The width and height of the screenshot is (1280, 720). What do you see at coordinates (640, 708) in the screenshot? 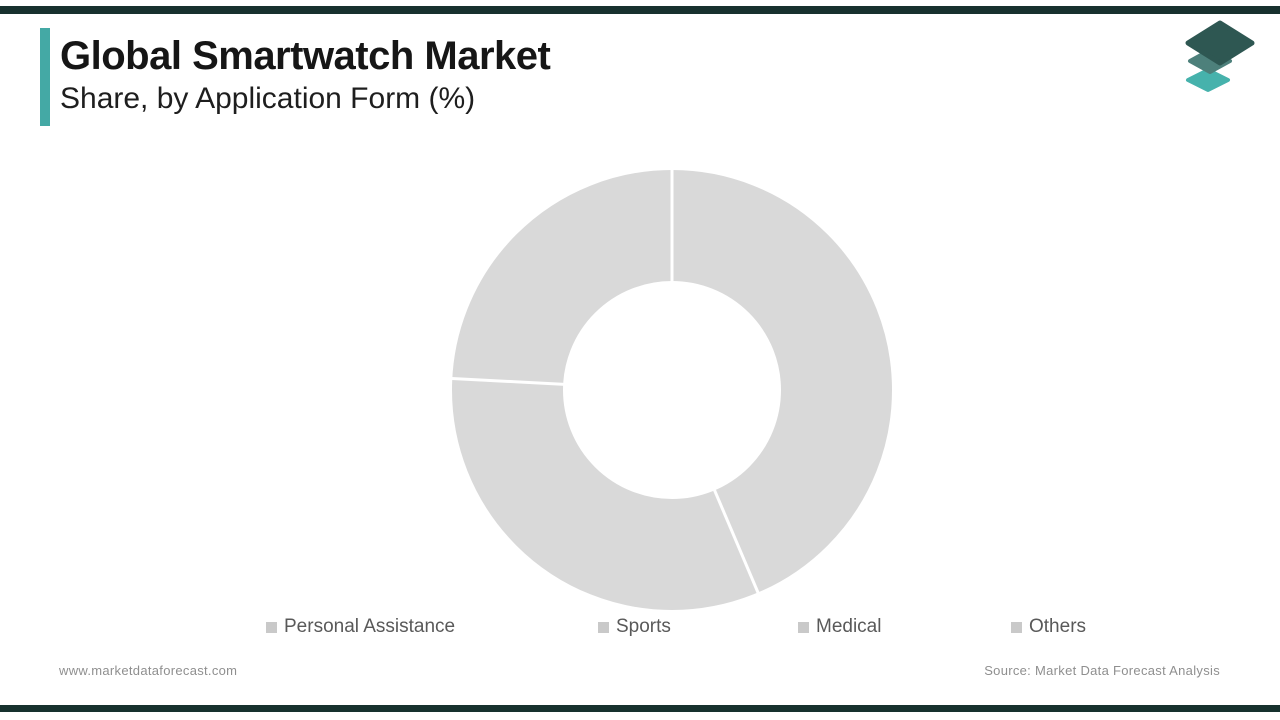
I see `bottom-edge-bar` at bounding box center [640, 708].